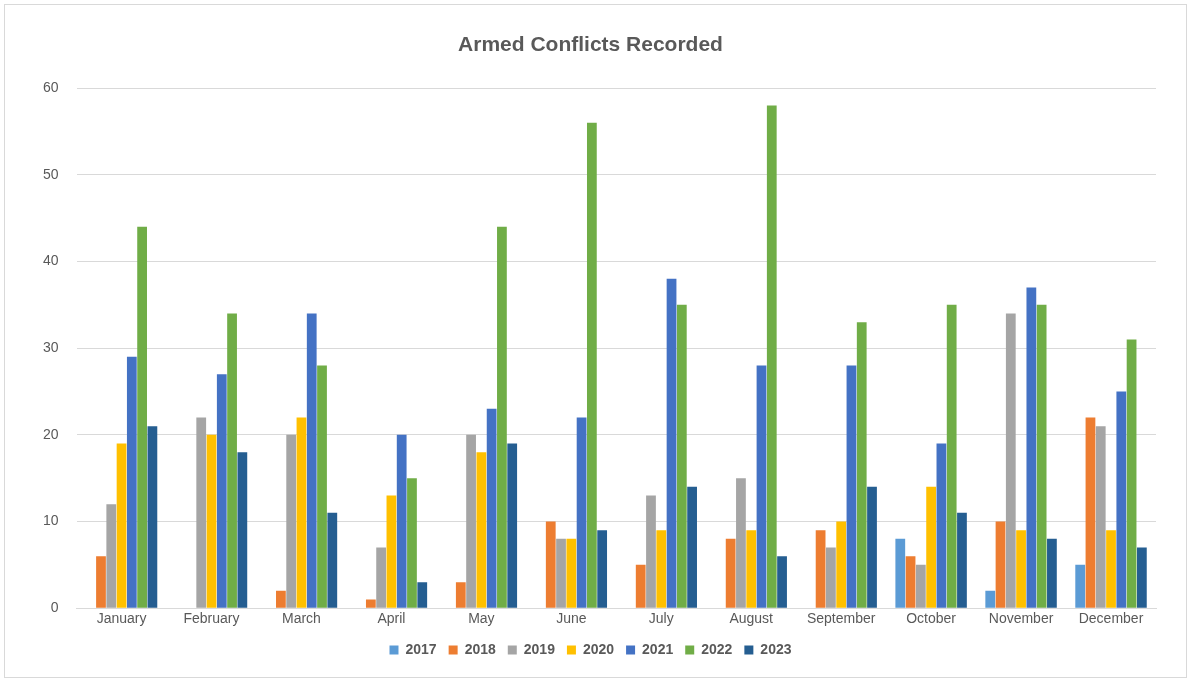  What do you see at coordinates (931, 618) in the screenshot?
I see `x-tick-label: October` at bounding box center [931, 618].